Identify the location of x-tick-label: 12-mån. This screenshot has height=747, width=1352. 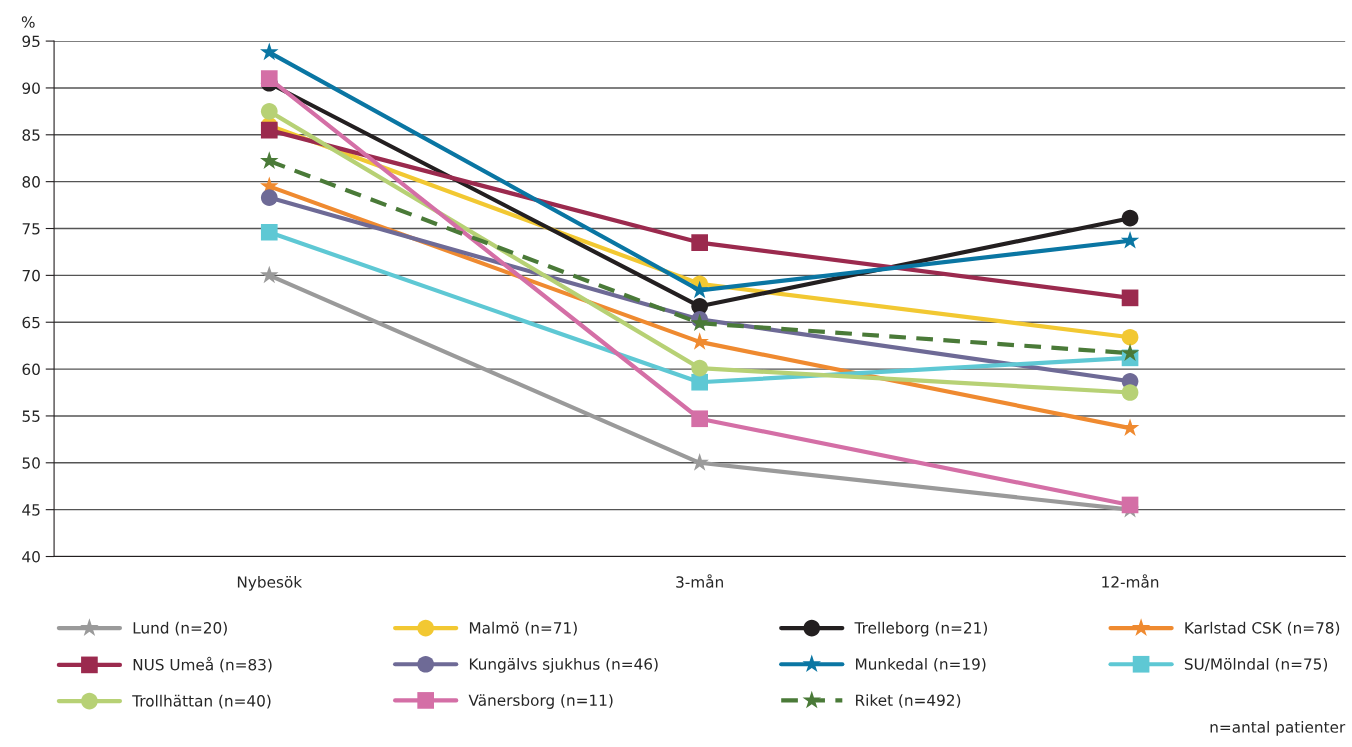
(1130, 581).